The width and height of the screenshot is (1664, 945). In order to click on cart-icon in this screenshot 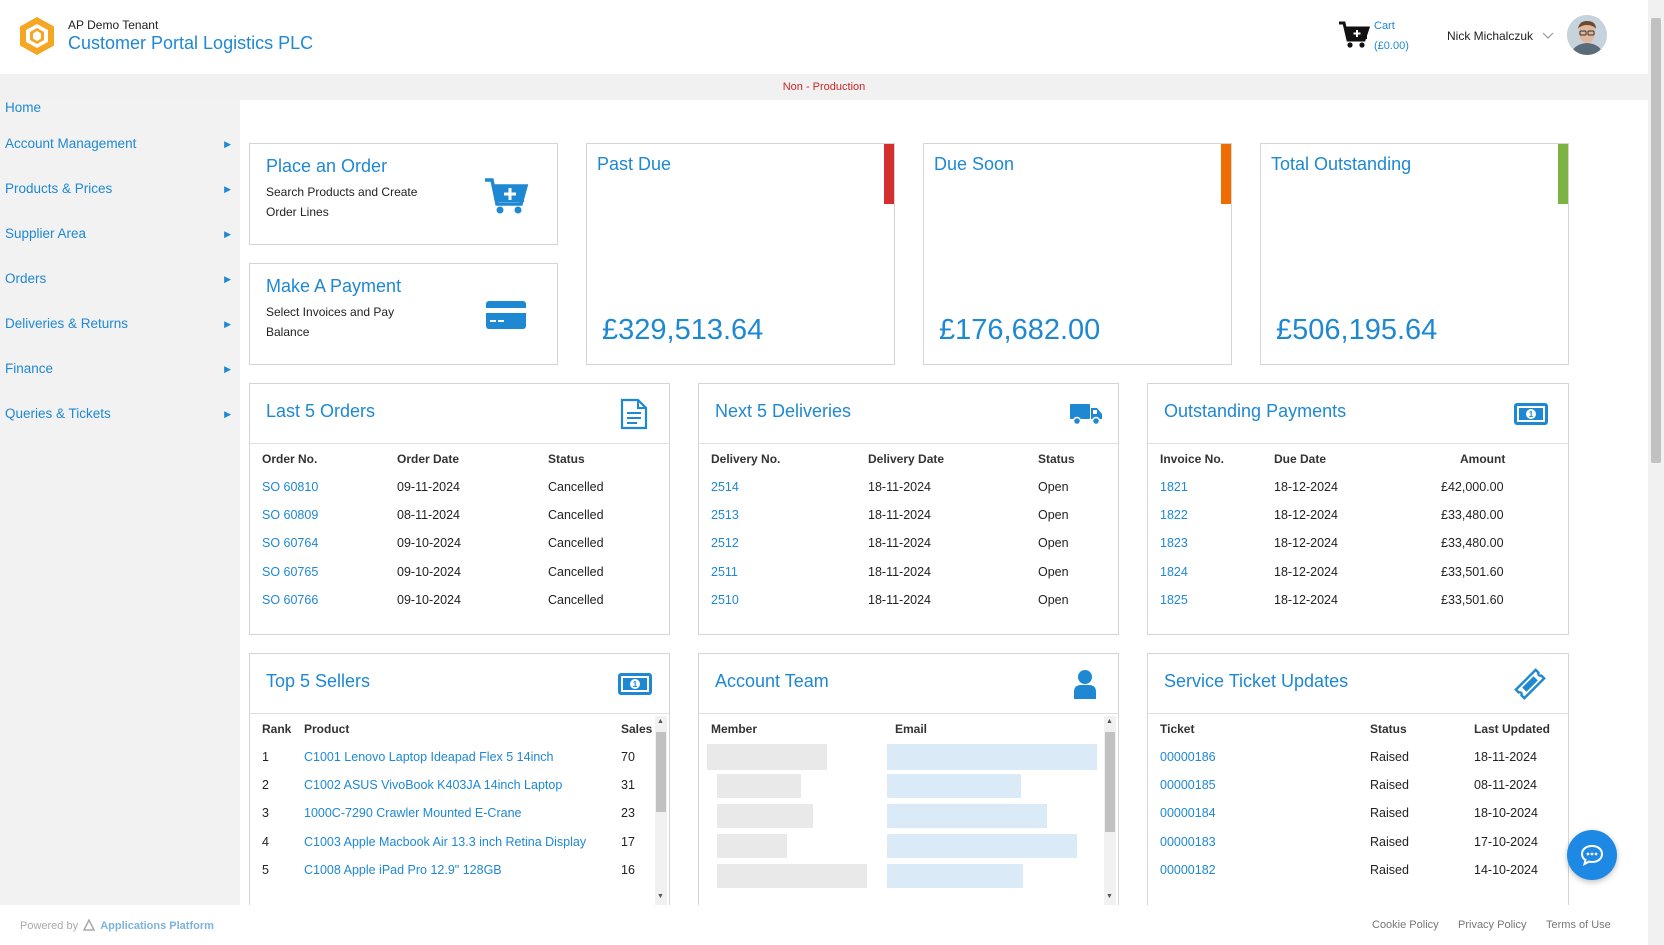, I will do `click(1354, 35)`.